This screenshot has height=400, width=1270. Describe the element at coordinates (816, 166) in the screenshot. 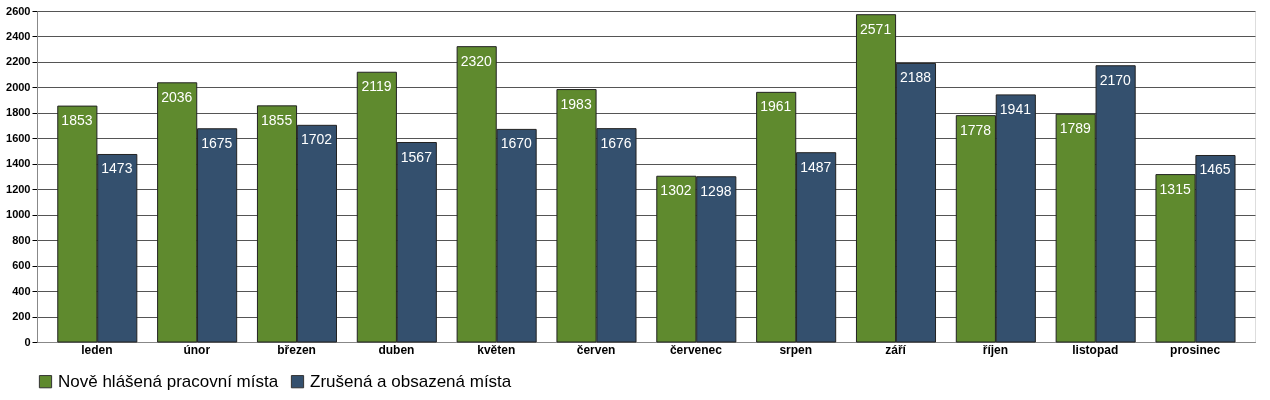

I see `data-label: 1487` at that location.